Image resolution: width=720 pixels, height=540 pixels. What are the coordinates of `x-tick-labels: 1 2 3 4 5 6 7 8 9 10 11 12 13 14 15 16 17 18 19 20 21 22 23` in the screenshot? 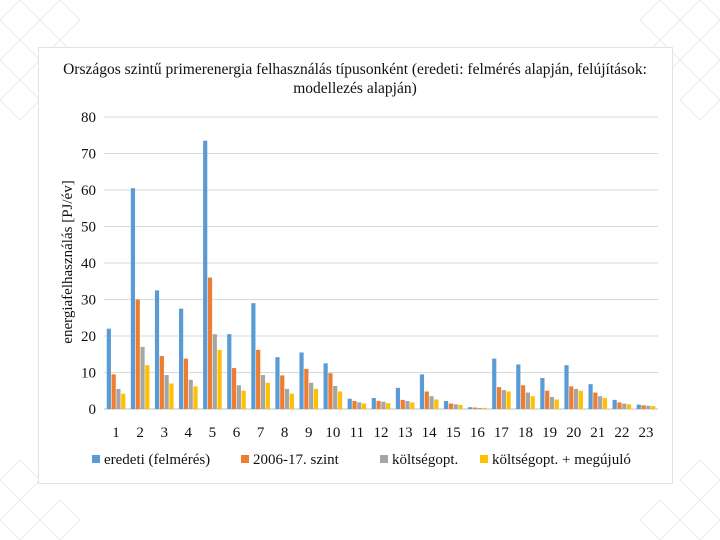 It's located at (382, 433).